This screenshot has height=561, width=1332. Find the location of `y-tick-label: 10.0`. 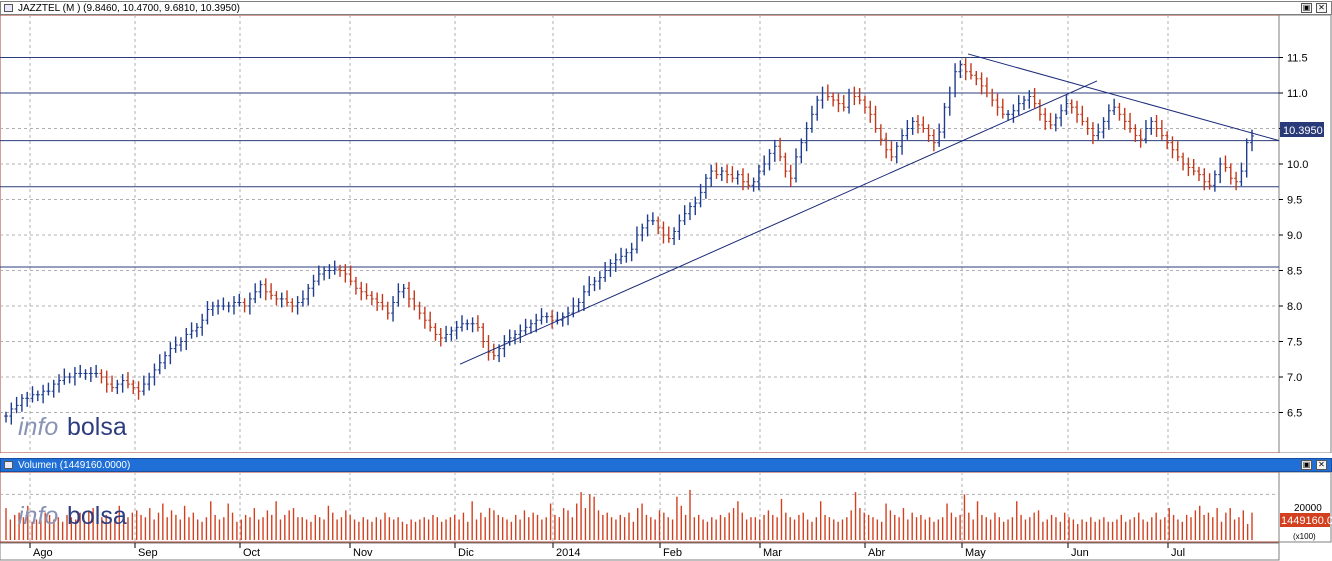

y-tick-label: 10.0 is located at coordinates (1297, 165).